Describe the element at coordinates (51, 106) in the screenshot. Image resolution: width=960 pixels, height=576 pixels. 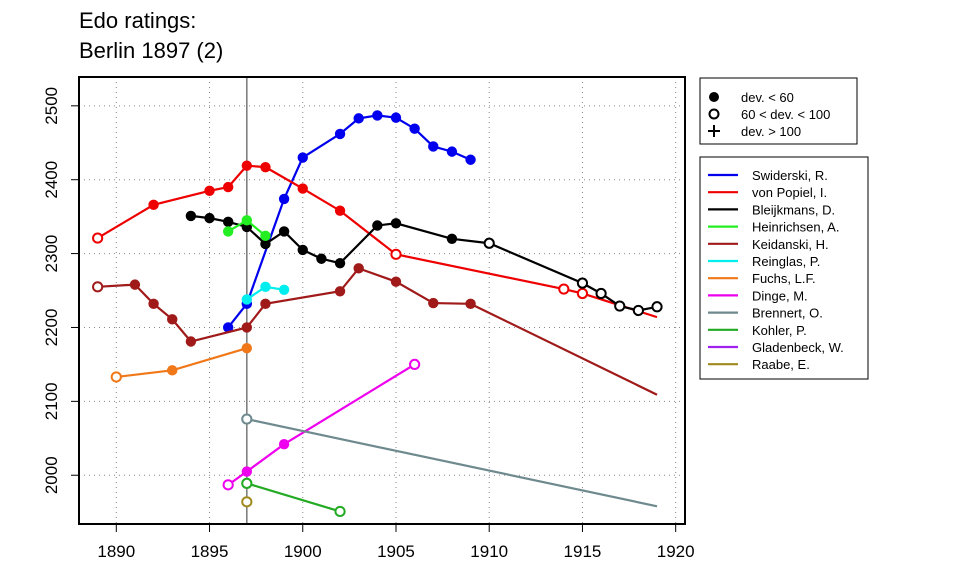
I see `y-tick-label: 2500` at that location.